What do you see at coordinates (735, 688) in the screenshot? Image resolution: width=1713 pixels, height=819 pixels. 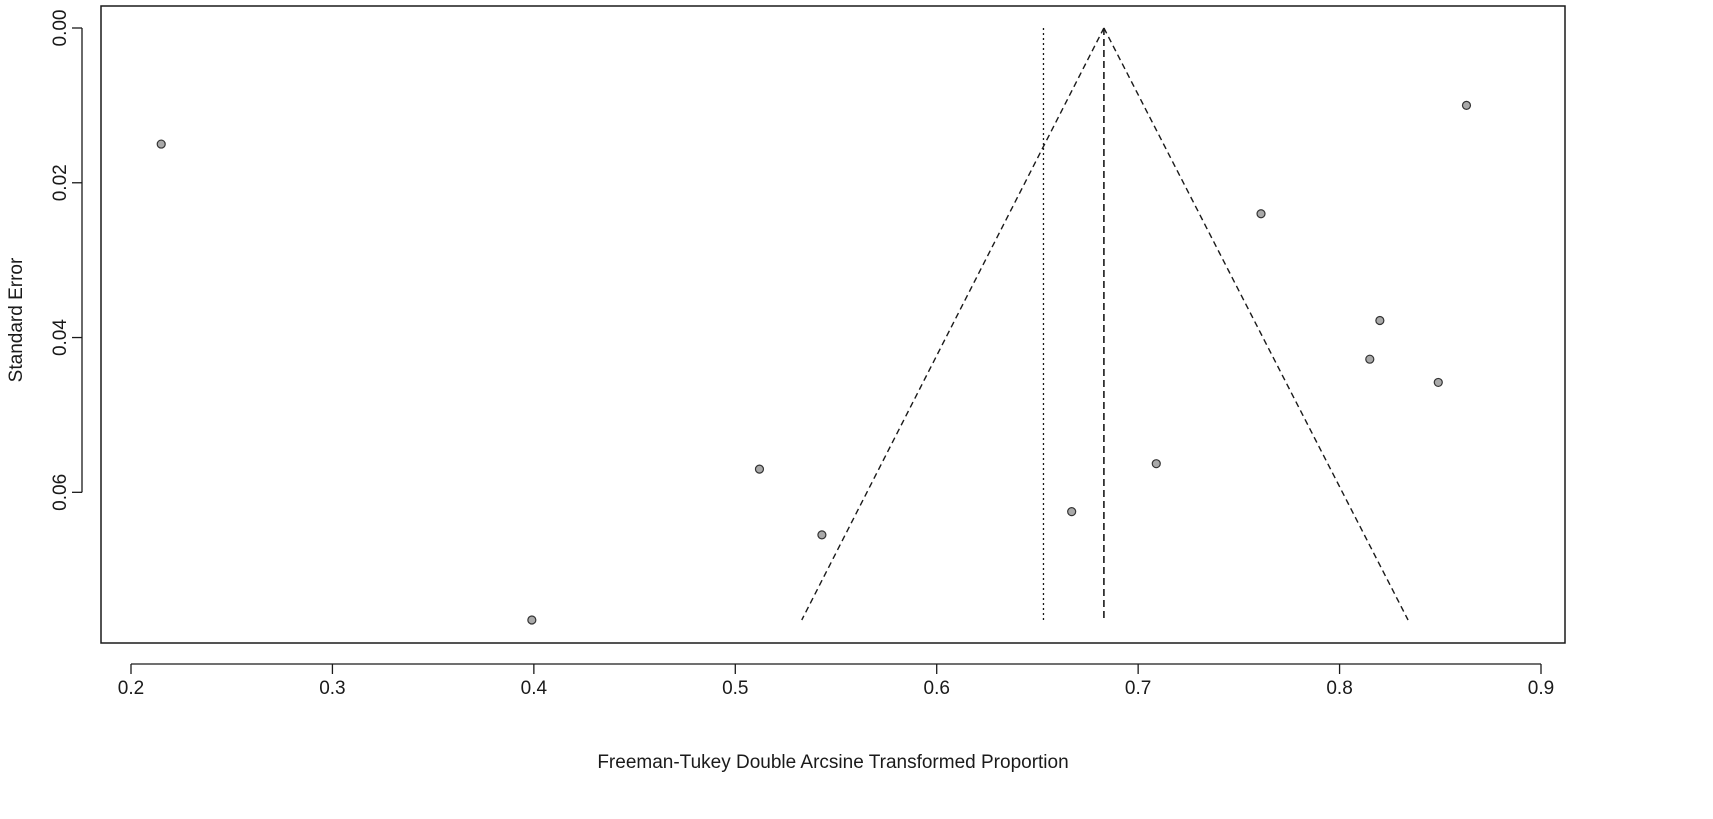 I see `x-tick-label: 0.5` at bounding box center [735, 688].